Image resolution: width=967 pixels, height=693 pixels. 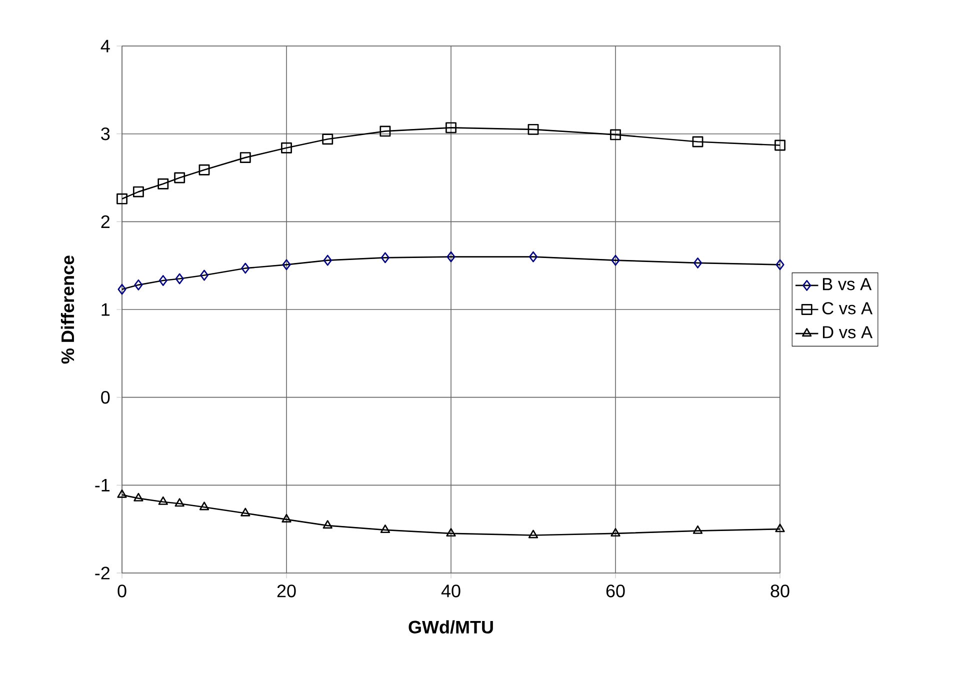 What do you see at coordinates (102, 573) in the screenshot?
I see `y-tick-label: -2` at bounding box center [102, 573].